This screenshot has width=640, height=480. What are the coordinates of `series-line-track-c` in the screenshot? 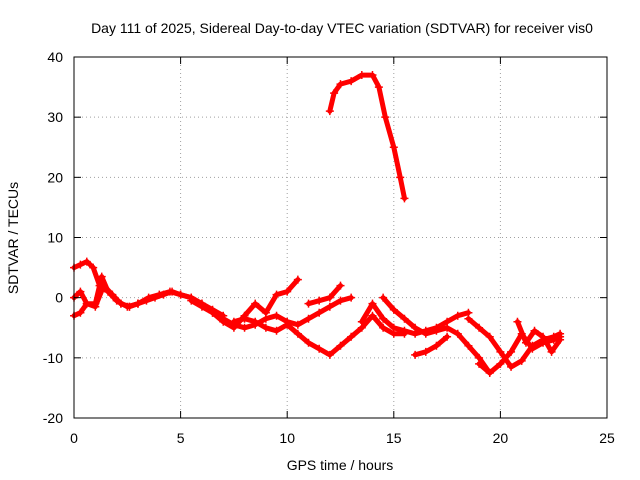 It's located at (106, 292).